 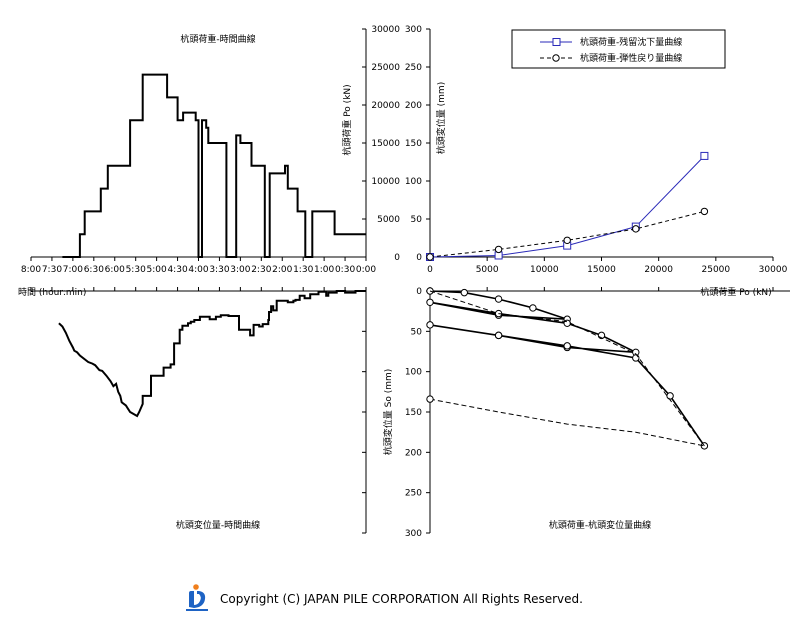 I want to click on y-tick-label: 20000, so click(x=385, y=106).